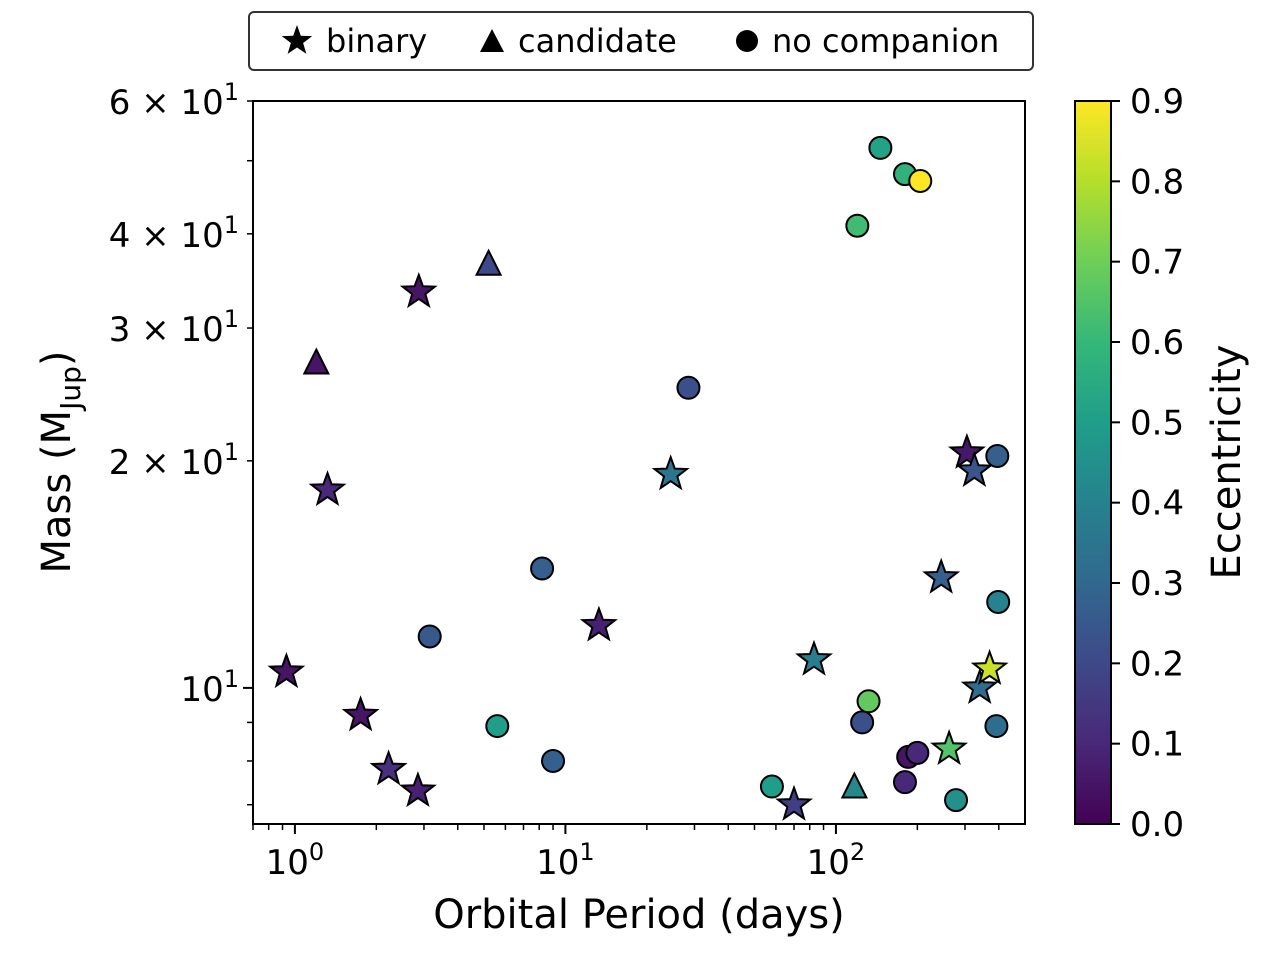 The height and width of the screenshot is (960, 1280). I want to click on y-tick-label: 4 × 10¹, so click(174, 233).